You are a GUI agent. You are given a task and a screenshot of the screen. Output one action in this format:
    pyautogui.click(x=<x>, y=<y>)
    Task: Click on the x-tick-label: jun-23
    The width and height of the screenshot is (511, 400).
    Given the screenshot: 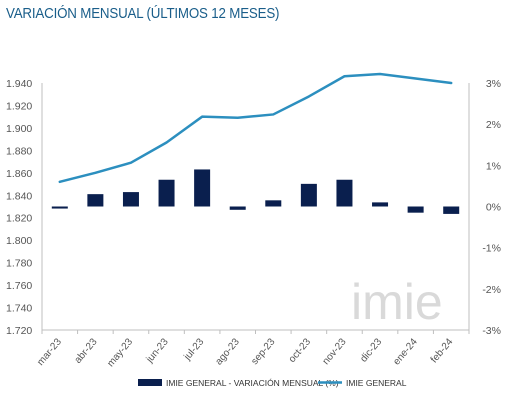 What is the action you would take?
    pyautogui.click(x=157, y=350)
    